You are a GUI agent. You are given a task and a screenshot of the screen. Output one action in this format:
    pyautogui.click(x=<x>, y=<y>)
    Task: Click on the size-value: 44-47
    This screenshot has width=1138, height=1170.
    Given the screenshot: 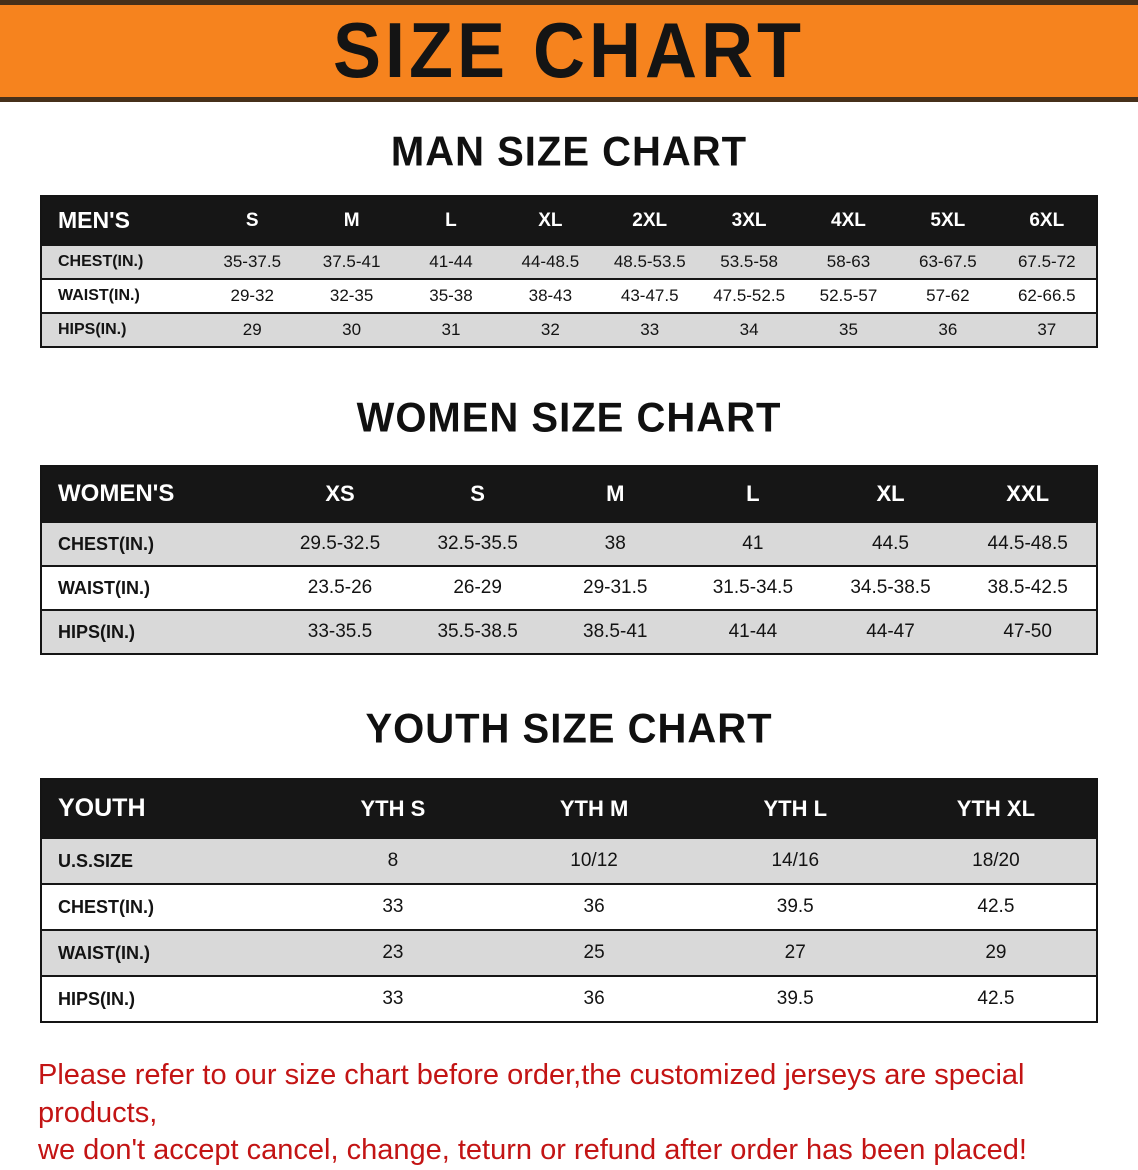 What is the action you would take?
    pyautogui.click(x=890, y=631)
    